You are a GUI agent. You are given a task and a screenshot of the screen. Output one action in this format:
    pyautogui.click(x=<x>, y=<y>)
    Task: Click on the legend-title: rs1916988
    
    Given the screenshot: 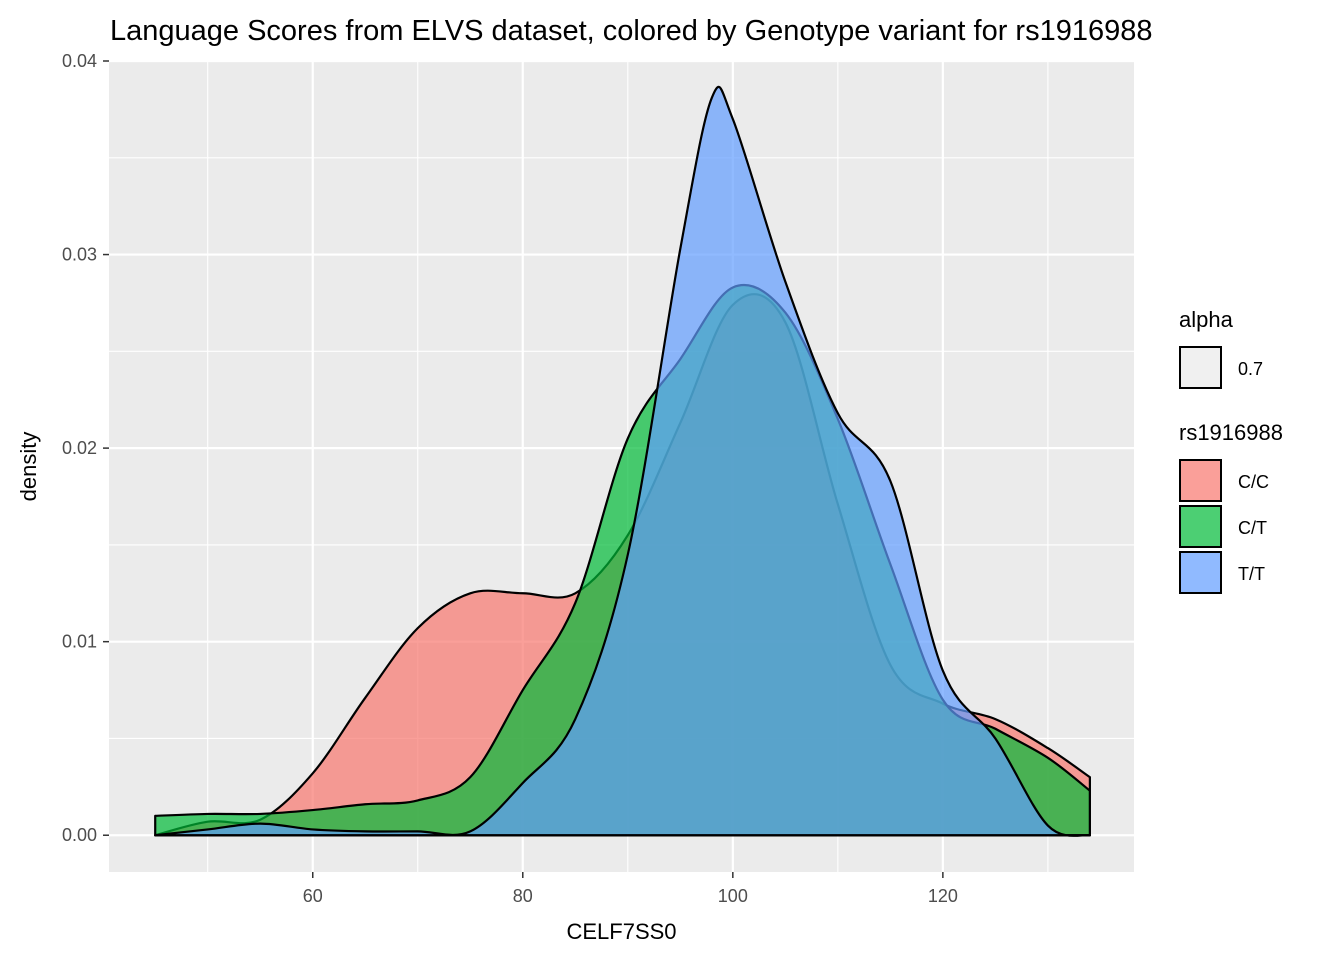 What is the action you would take?
    pyautogui.click(x=1231, y=432)
    